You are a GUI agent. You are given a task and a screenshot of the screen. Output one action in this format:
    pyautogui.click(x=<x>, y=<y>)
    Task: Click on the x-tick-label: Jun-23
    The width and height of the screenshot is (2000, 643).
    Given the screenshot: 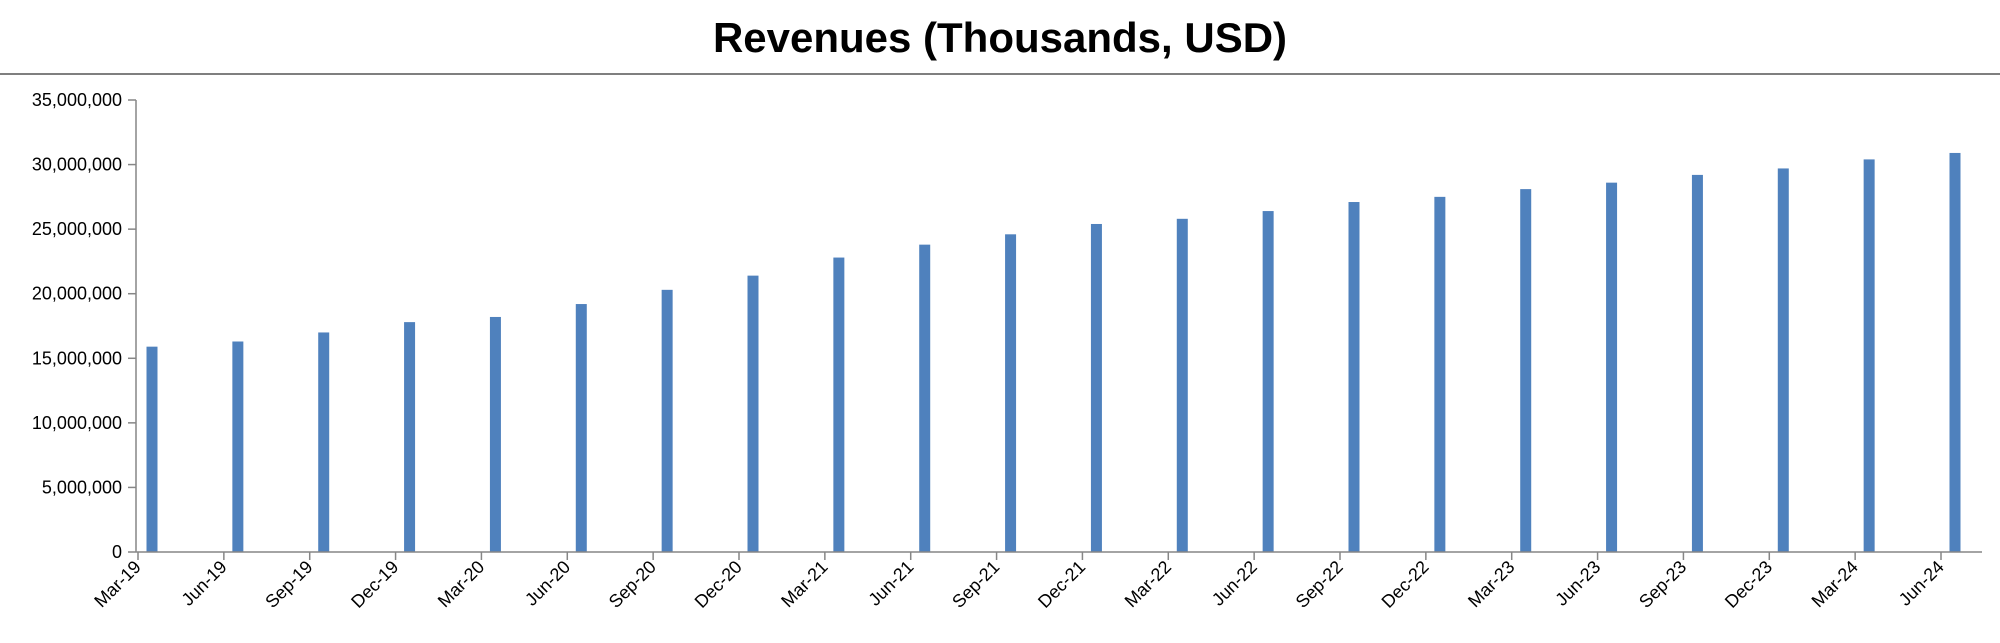 What is the action you would take?
    pyautogui.click(x=1577, y=583)
    